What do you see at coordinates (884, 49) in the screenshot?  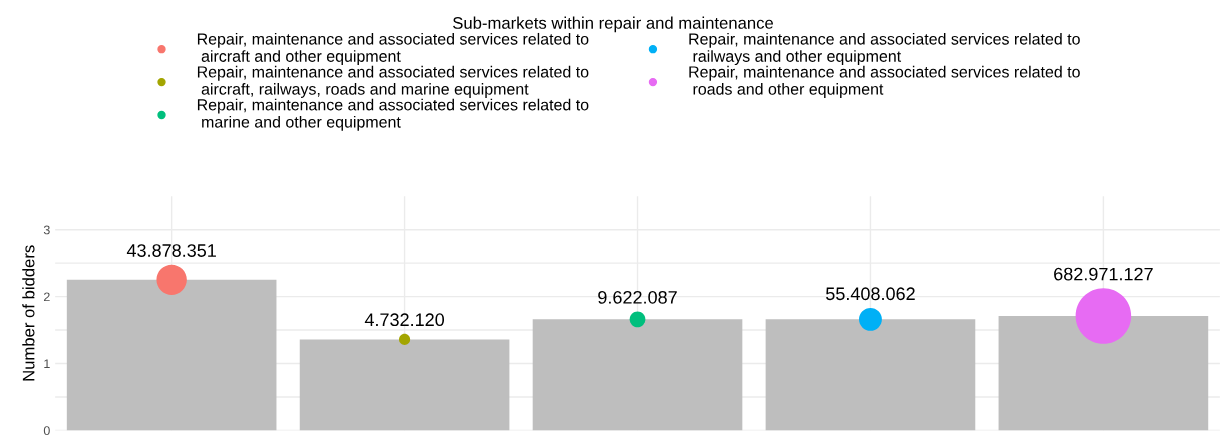 I see `legend-label: Repair, maintenance and associated services related to railways and other equipment` at bounding box center [884, 49].